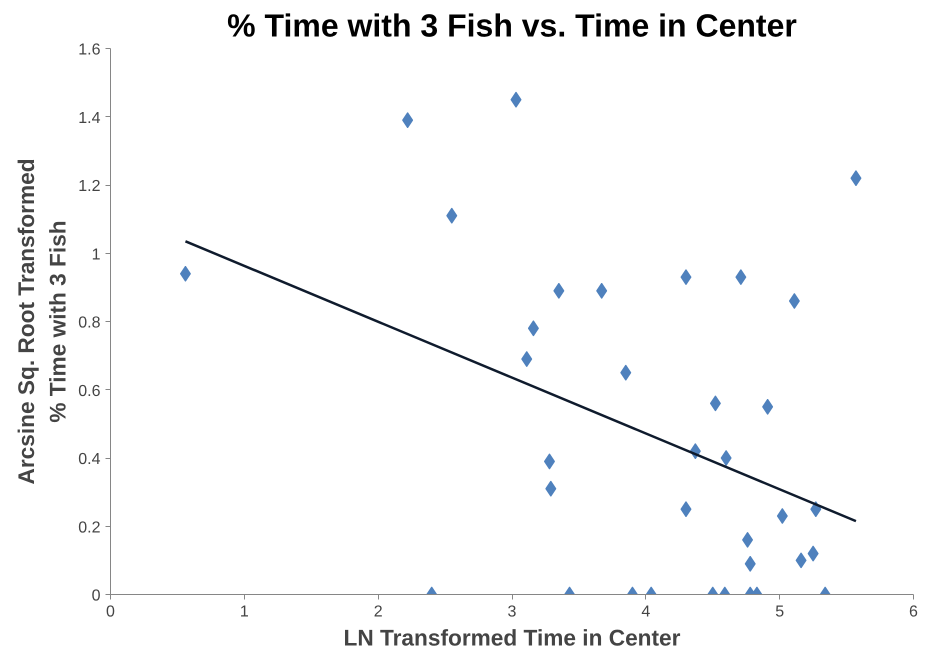 The width and height of the screenshot is (933, 653). What do you see at coordinates (89, 527) in the screenshot?
I see `y-tick-label: 0.2` at bounding box center [89, 527].